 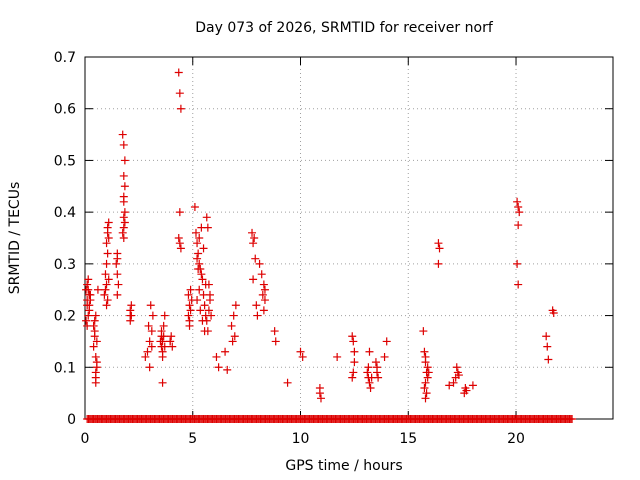 What do you see at coordinates (408, 439) in the screenshot?
I see `x-tick-label: 15` at bounding box center [408, 439].